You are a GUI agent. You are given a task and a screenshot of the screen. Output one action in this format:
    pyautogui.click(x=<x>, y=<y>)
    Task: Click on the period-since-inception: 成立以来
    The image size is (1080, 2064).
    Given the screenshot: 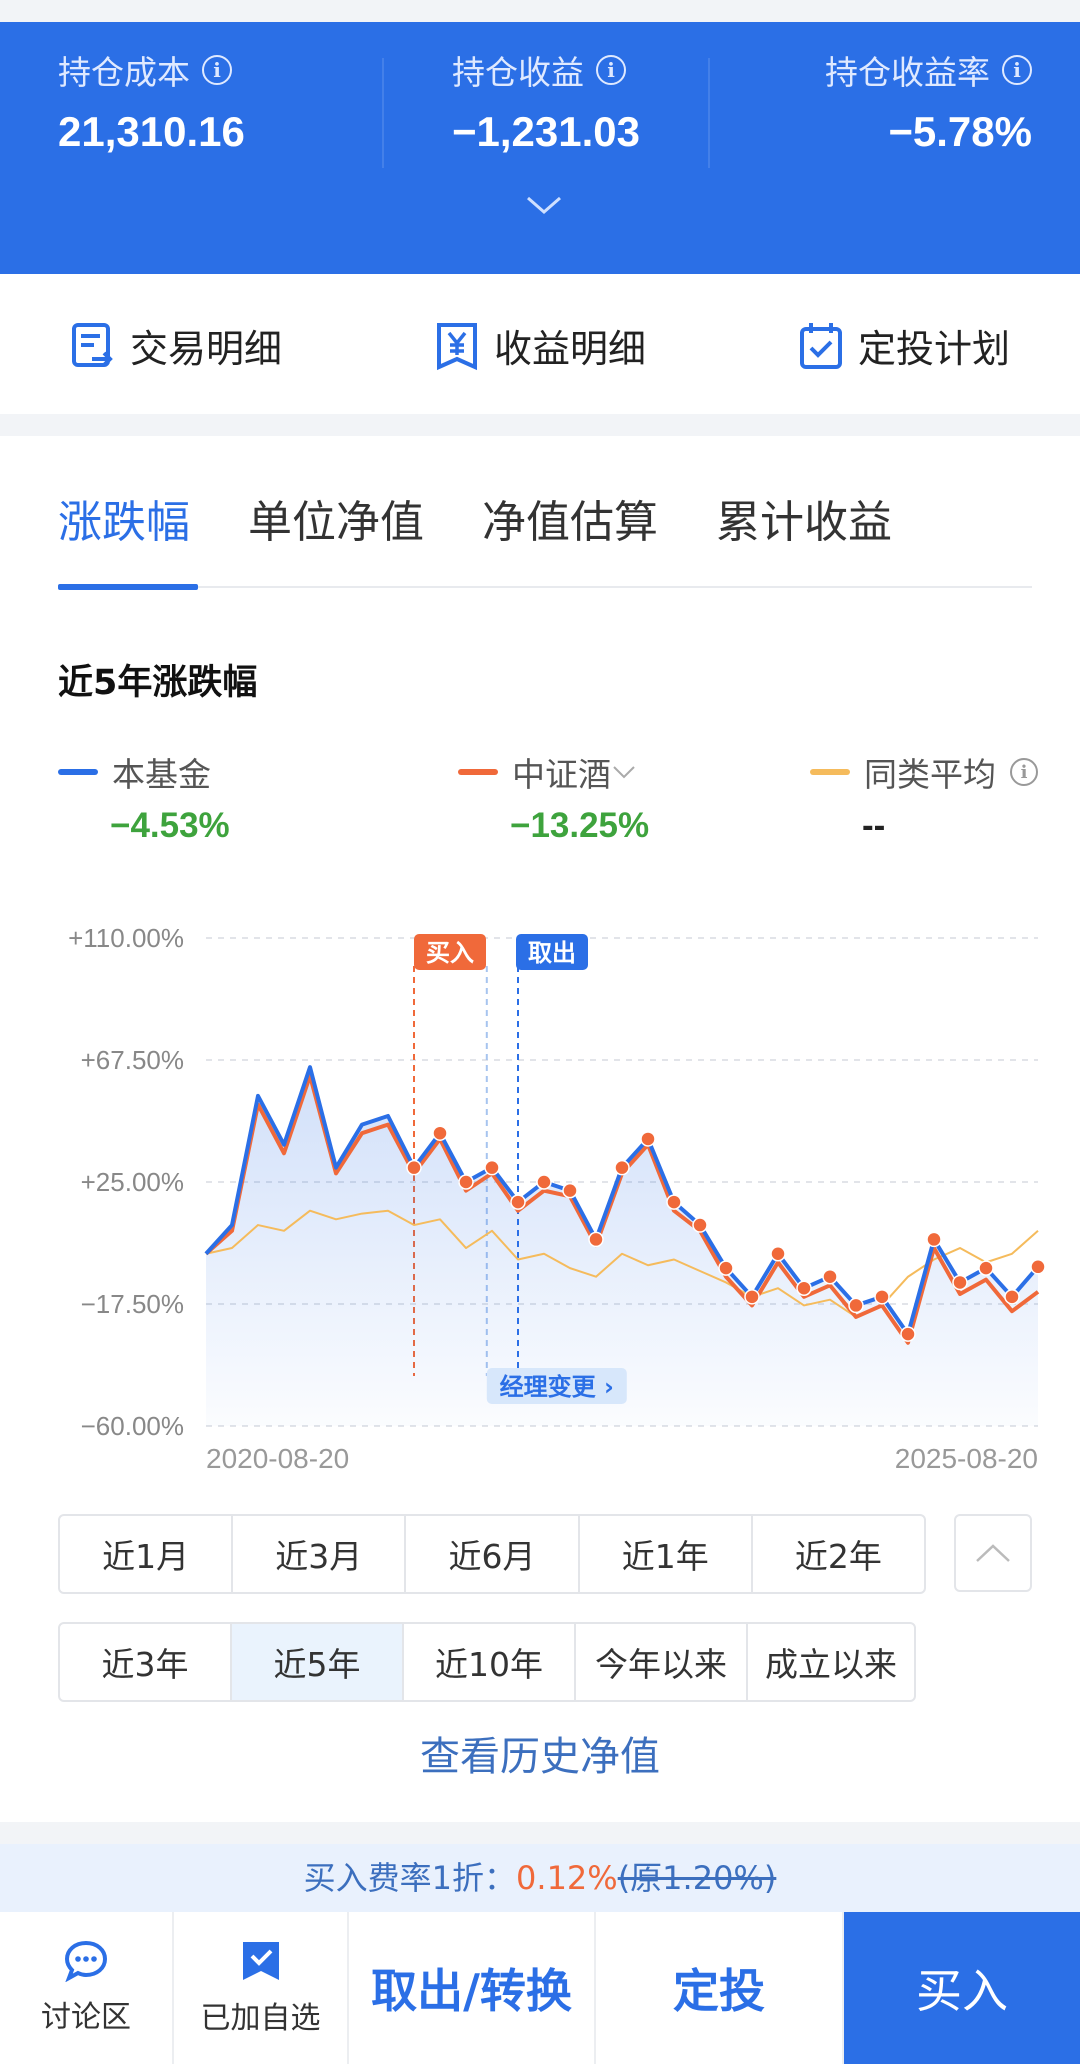 What is the action you would take?
    pyautogui.click(x=831, y=1664)
    